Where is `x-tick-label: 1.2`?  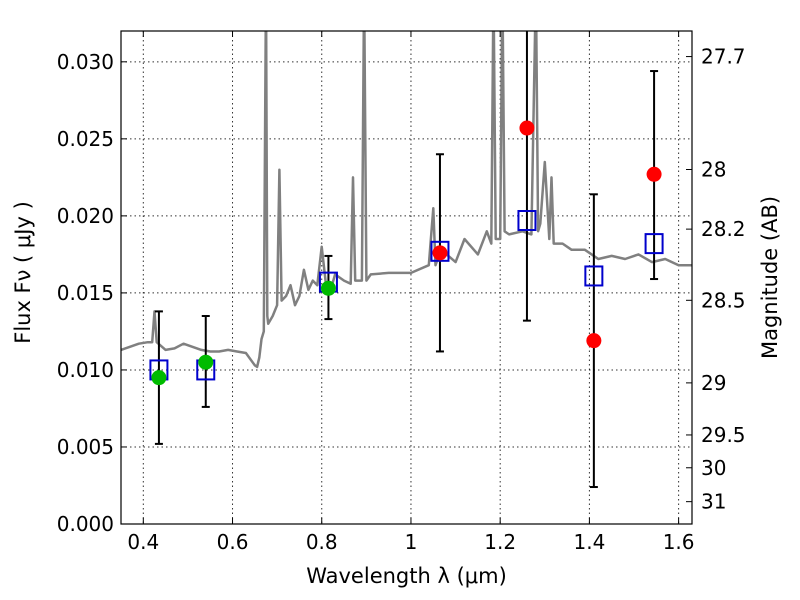 x-tick-label: 1.2 is located at coordinates (500, 542).